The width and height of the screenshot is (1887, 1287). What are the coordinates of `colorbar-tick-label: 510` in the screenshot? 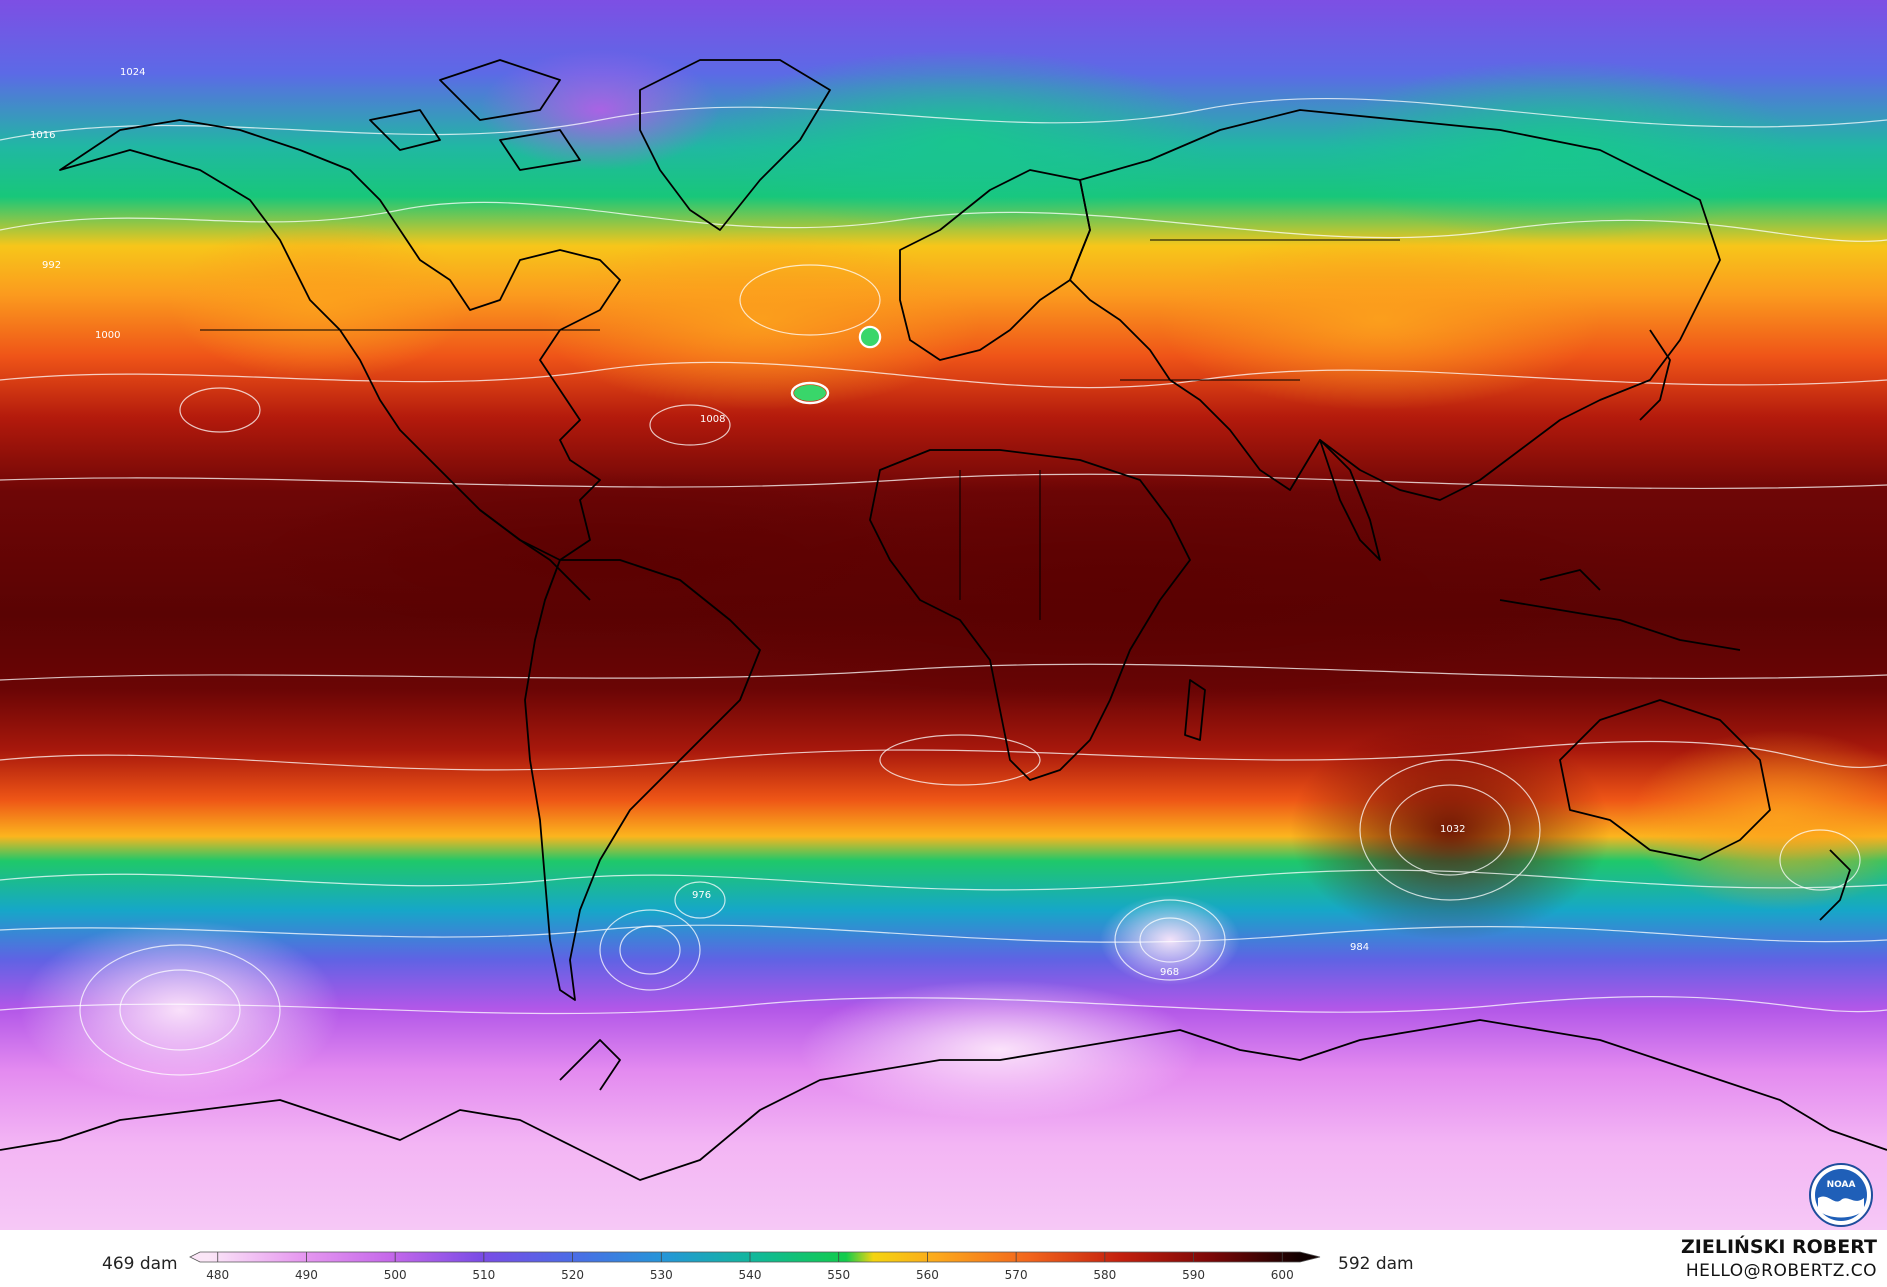 It's located at (483, 1275).